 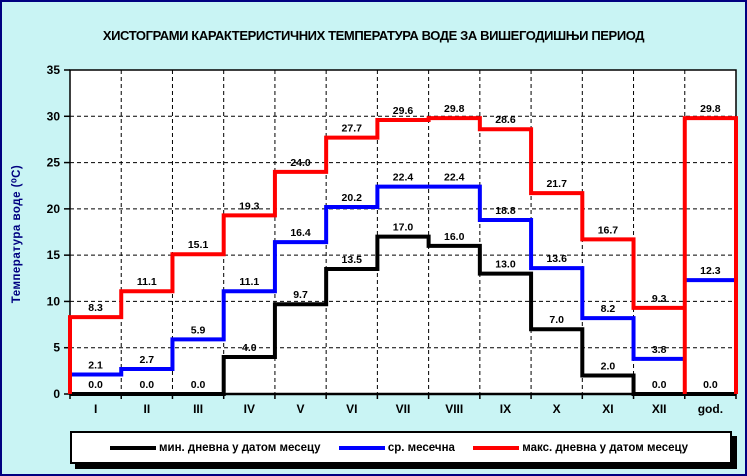 What do you see at coordinates (659, 385) in the screenshot?
I see `value-label-0-11: 0.0` at bounding box center [659, 385].